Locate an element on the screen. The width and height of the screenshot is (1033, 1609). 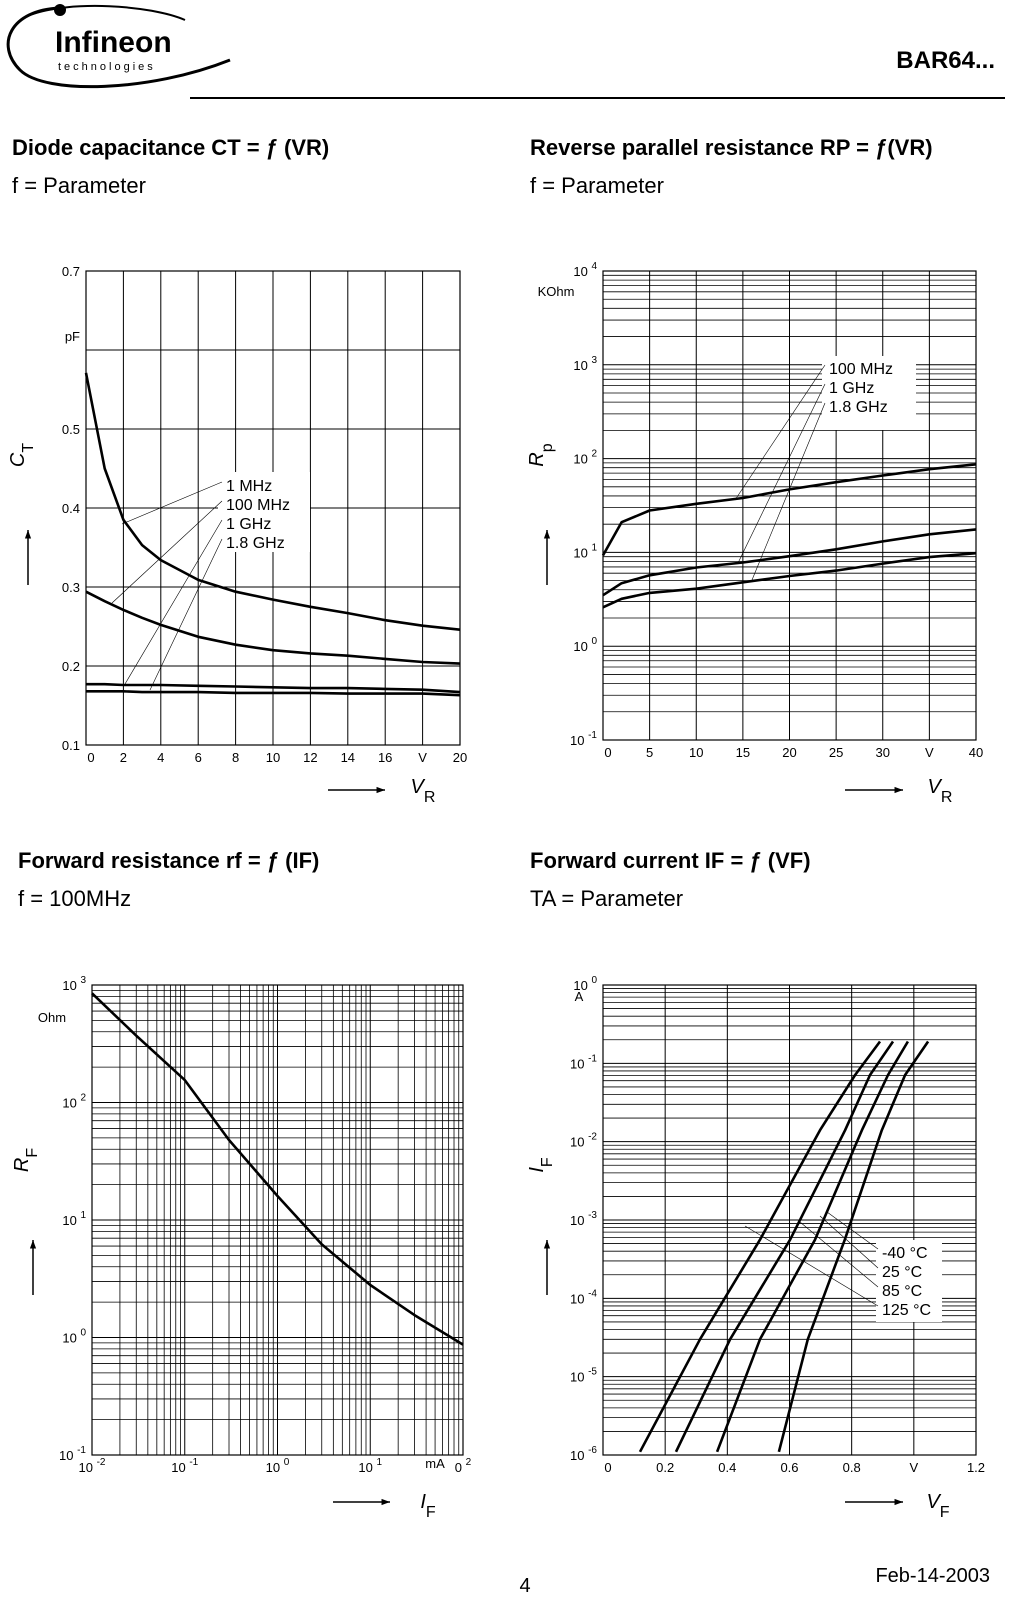
y-tick-label: 0.4 is located at coordinates (71, 508).